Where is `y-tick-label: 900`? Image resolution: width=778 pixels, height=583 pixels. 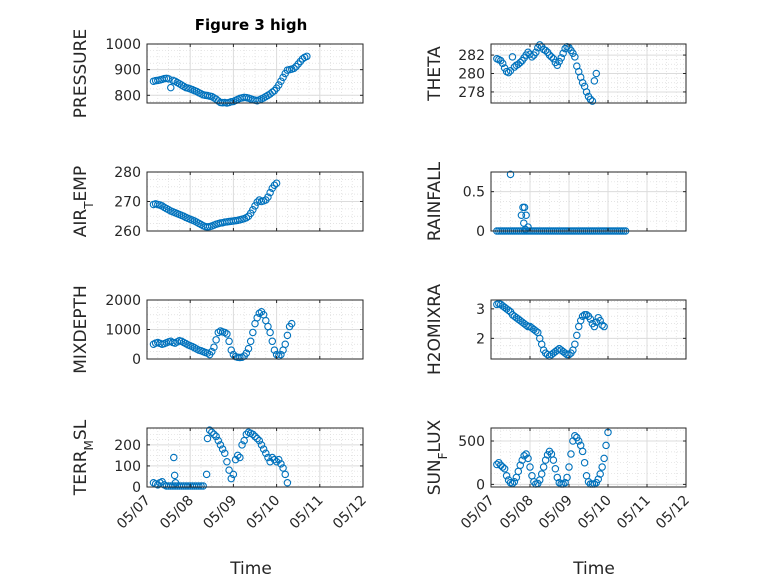 y-tick-label: 900 is located at coordinates (127, 71).